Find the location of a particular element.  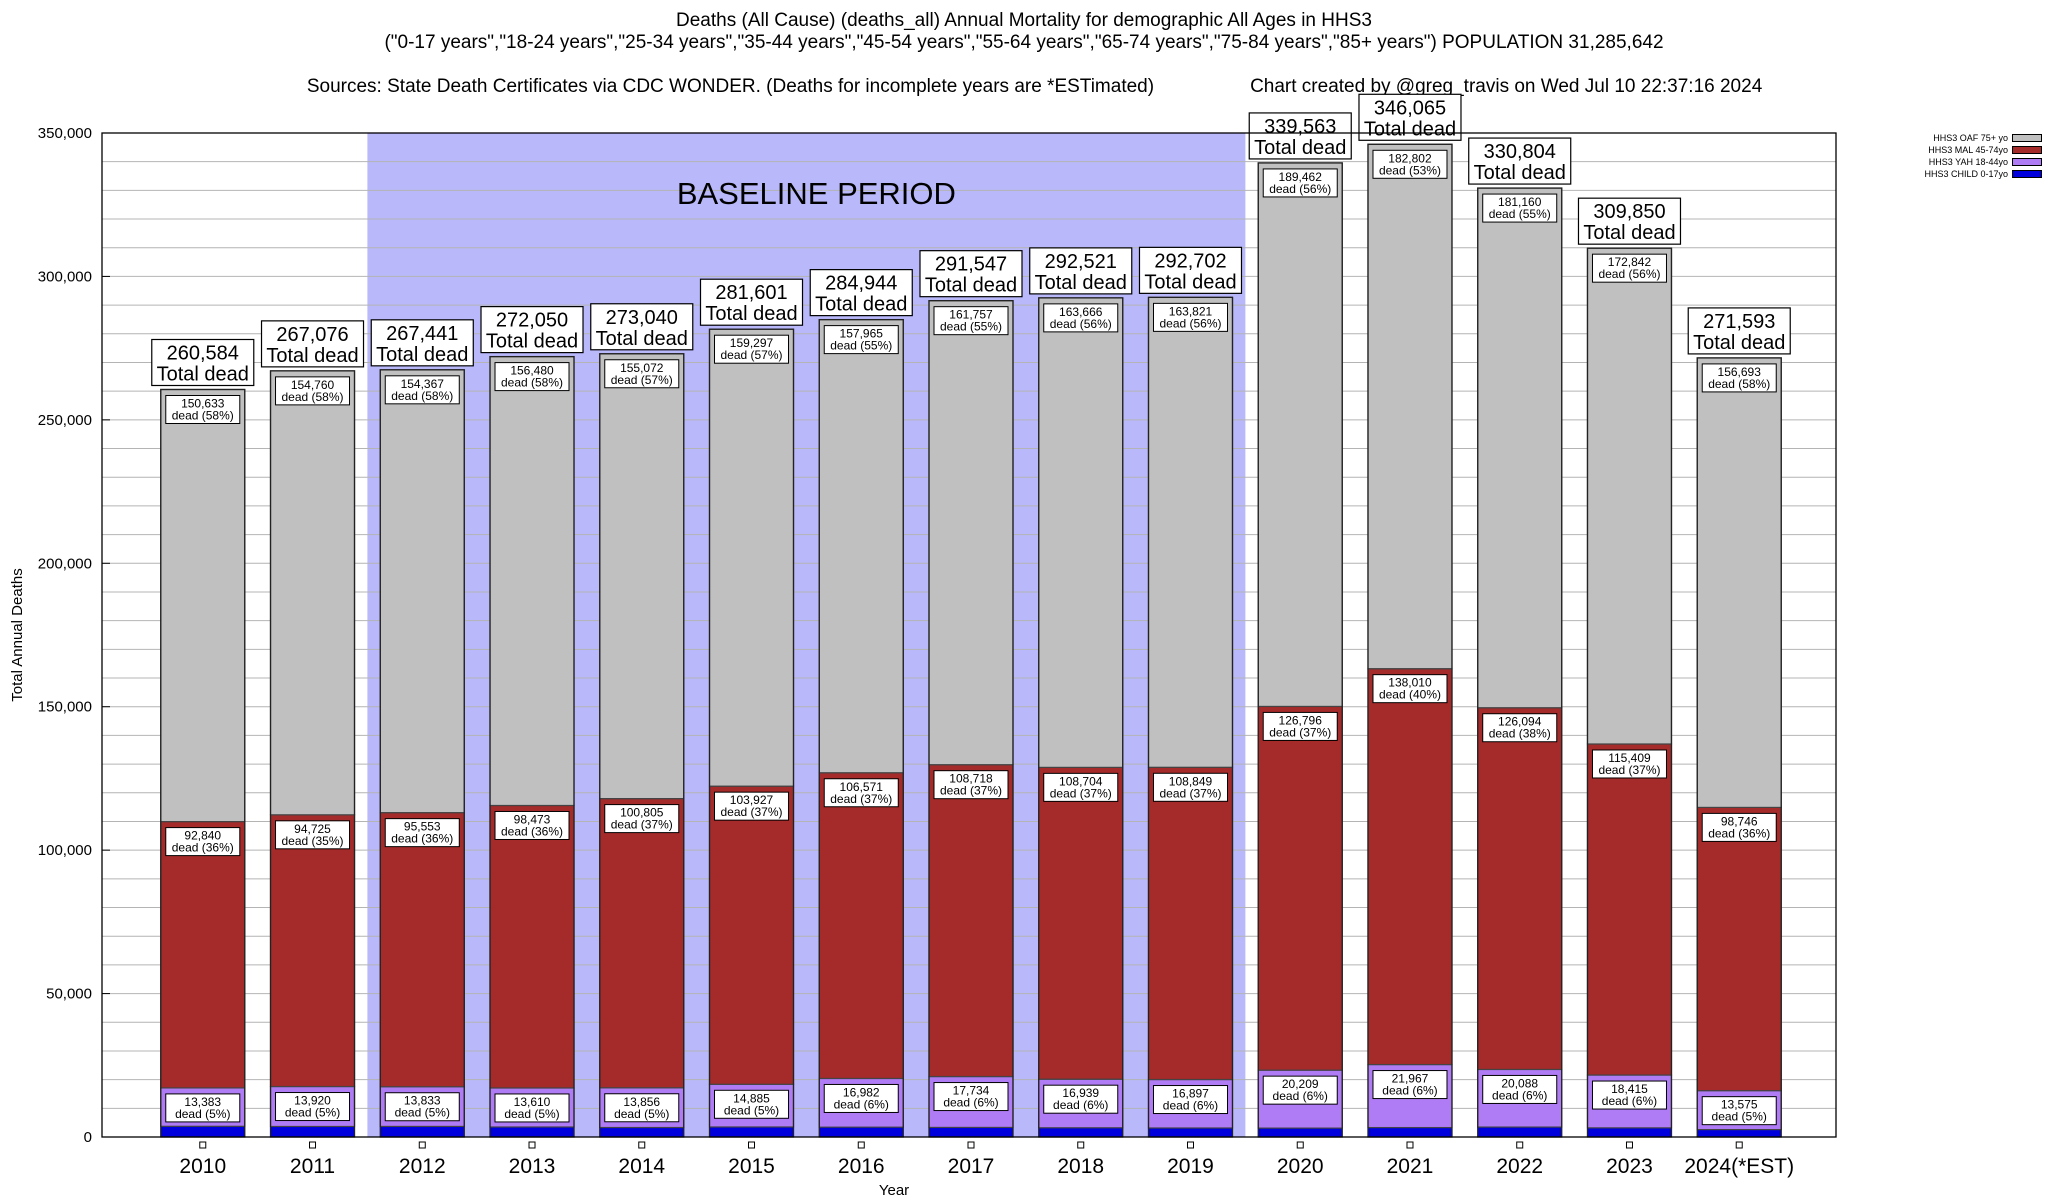

total-value-label: 281,601 is located at coordinates (751, 293).